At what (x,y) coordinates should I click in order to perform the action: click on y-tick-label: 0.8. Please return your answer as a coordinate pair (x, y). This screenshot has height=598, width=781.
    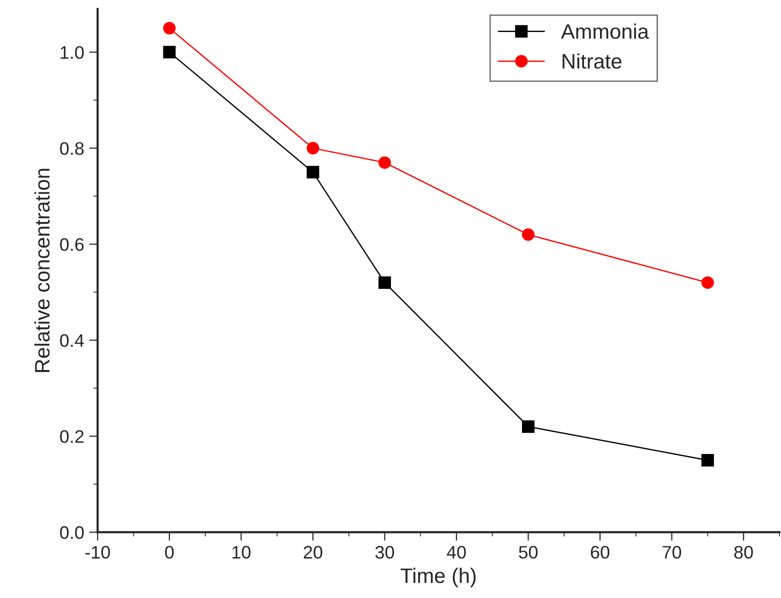
    Looking at the image, I should click on (72, 148).